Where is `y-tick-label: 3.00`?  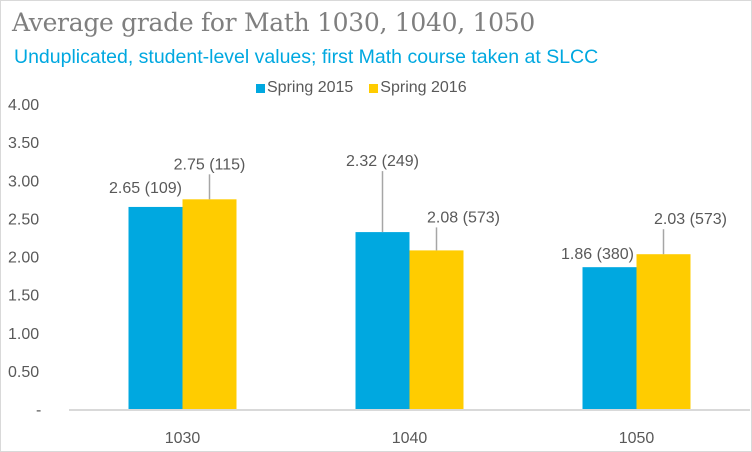 y-tick-label: 3.00 is located at coordinates (23, 181).